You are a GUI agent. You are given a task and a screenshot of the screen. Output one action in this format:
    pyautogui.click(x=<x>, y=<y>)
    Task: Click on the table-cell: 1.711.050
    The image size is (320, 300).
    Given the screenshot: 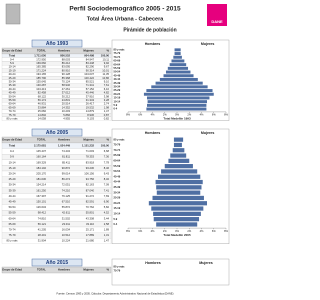 What is the action you would take?
    pyautogui.click(x=40, y=56)
    